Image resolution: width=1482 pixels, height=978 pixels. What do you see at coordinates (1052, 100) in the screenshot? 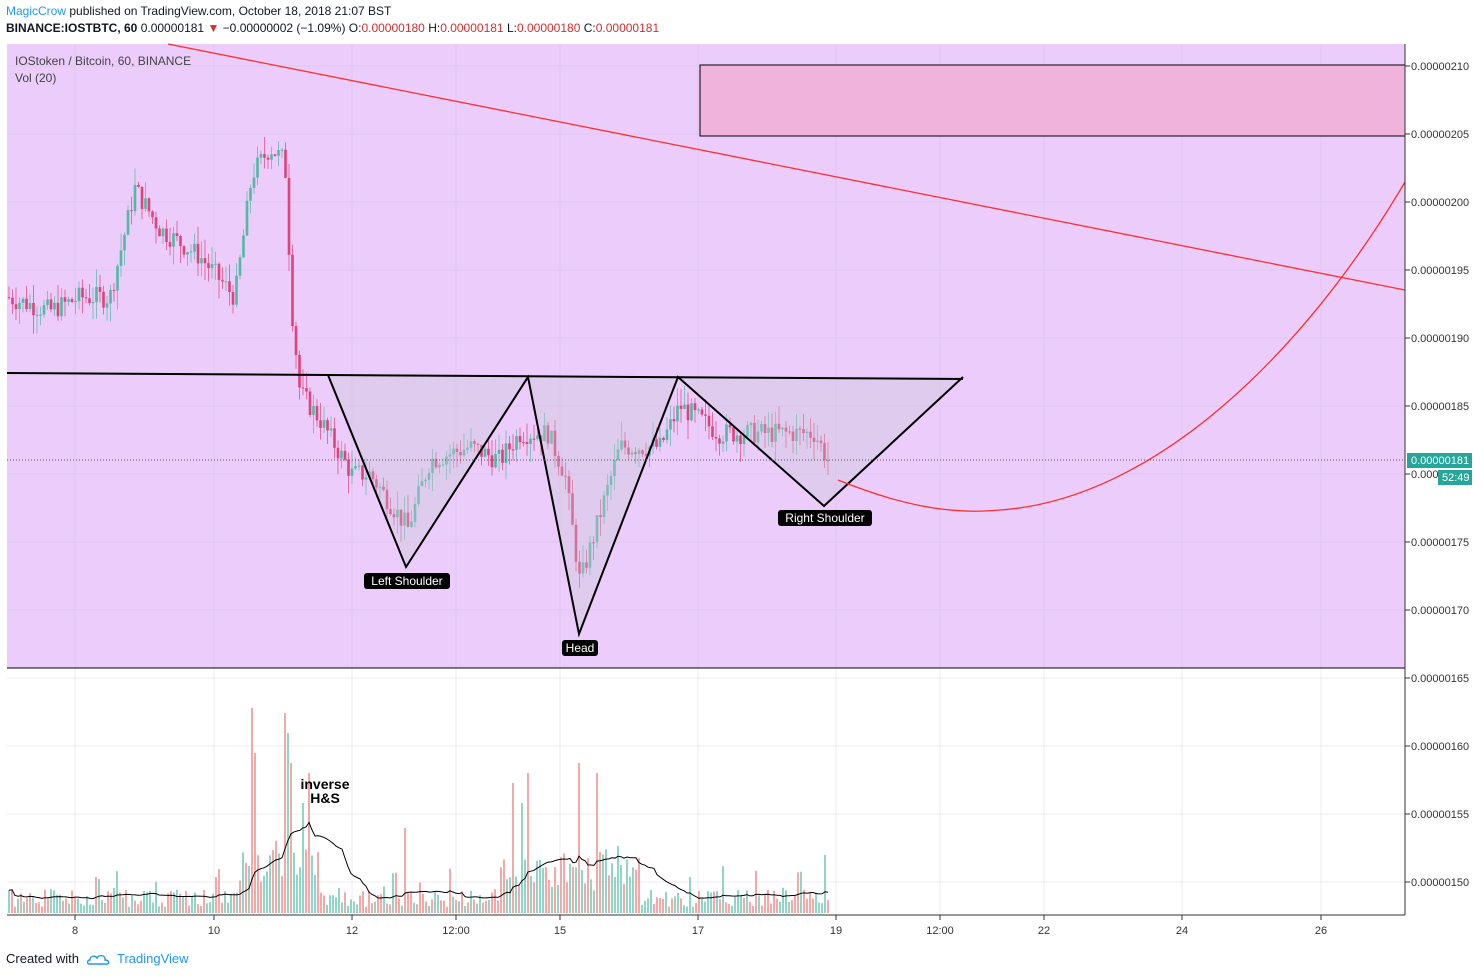
I see `resistance-box` at bounding box center [1052, 100].